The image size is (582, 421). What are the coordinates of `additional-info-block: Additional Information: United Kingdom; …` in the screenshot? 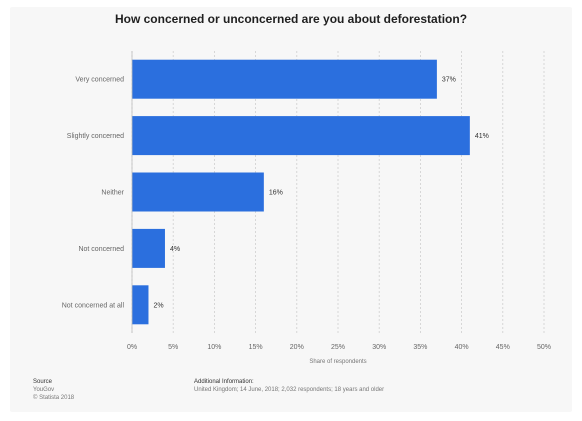 It's located at (289, 386).